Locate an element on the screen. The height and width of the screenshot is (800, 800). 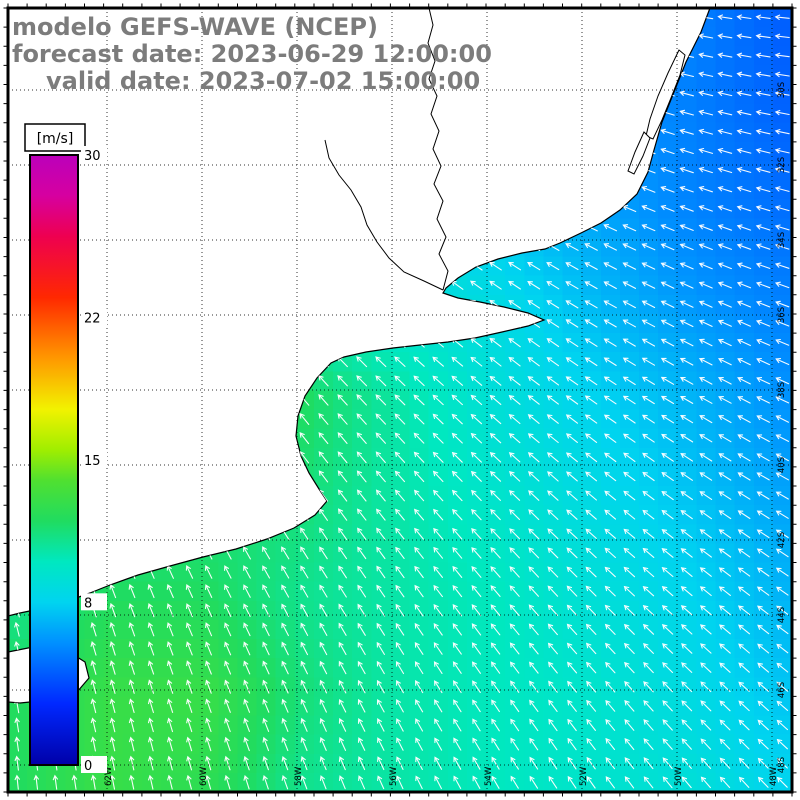
lat-label: 38S is located at coordinates (782, 390).